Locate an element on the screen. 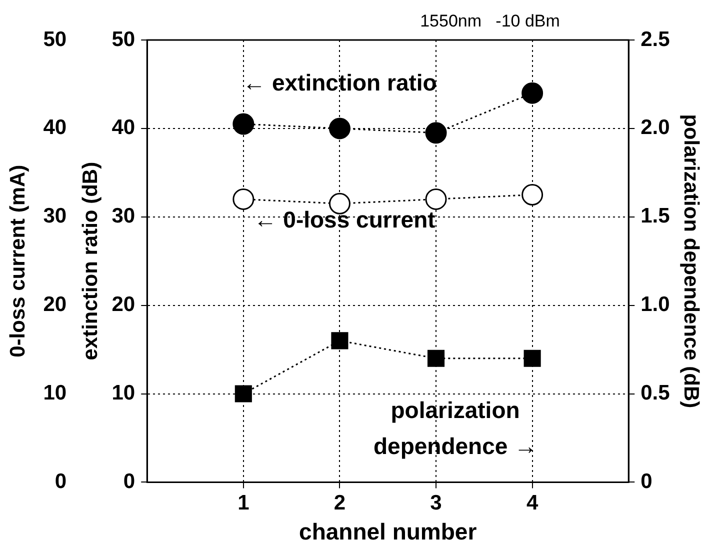 This screenshot has width=709, height=551. y-tick-label: 0 is located at coordinates (129, 481).